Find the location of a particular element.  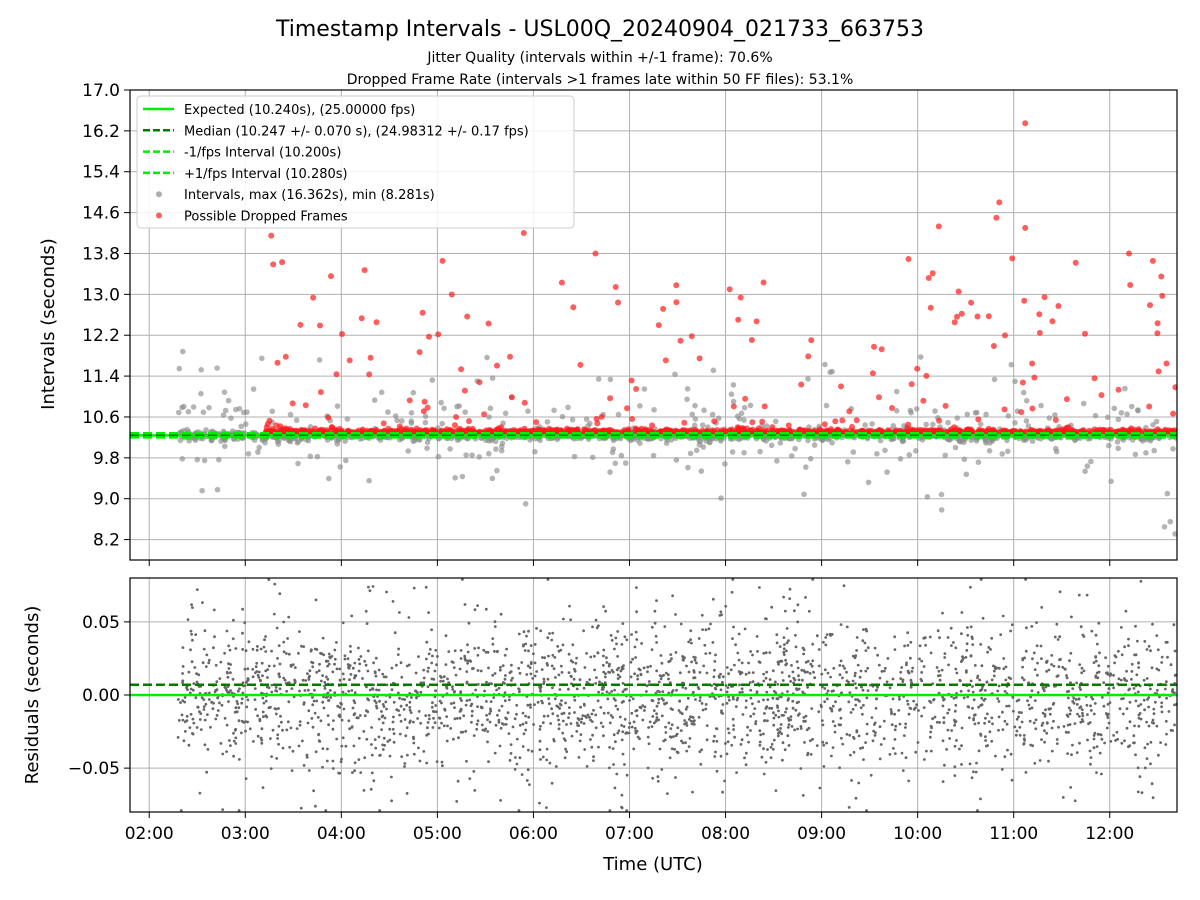

bottom-x-tick-label: 04:00 is located at coordinates (341, 834).